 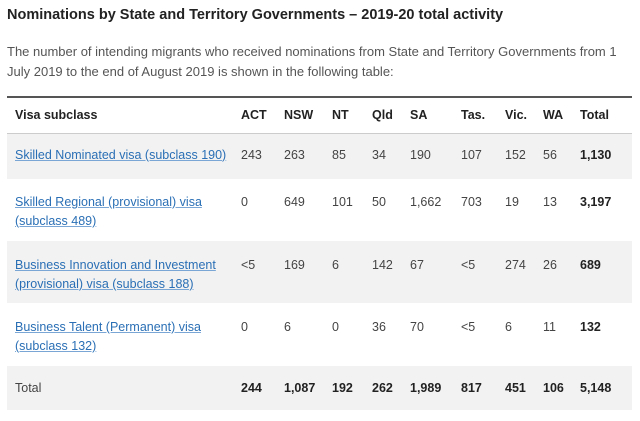 What do you see at coordinates (294, 154) in the screenshot?
I see `cell-nsw: 263` at bounding box center [294, 154].